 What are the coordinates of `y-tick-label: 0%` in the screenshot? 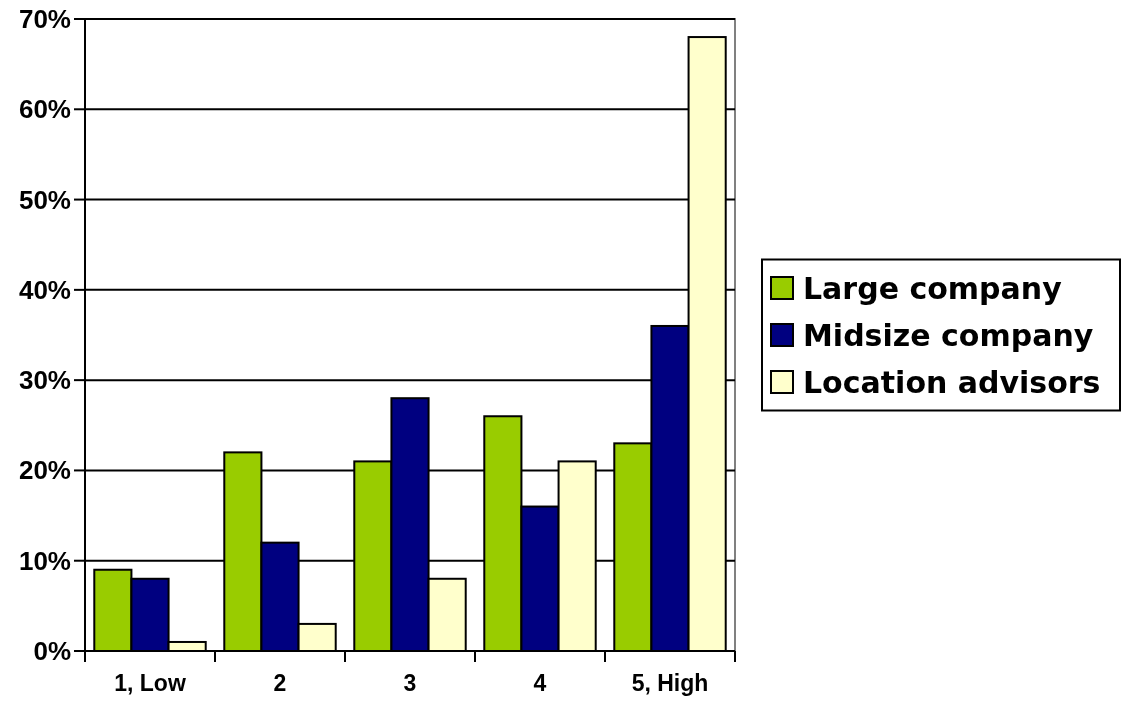 It's located at (52, 651).